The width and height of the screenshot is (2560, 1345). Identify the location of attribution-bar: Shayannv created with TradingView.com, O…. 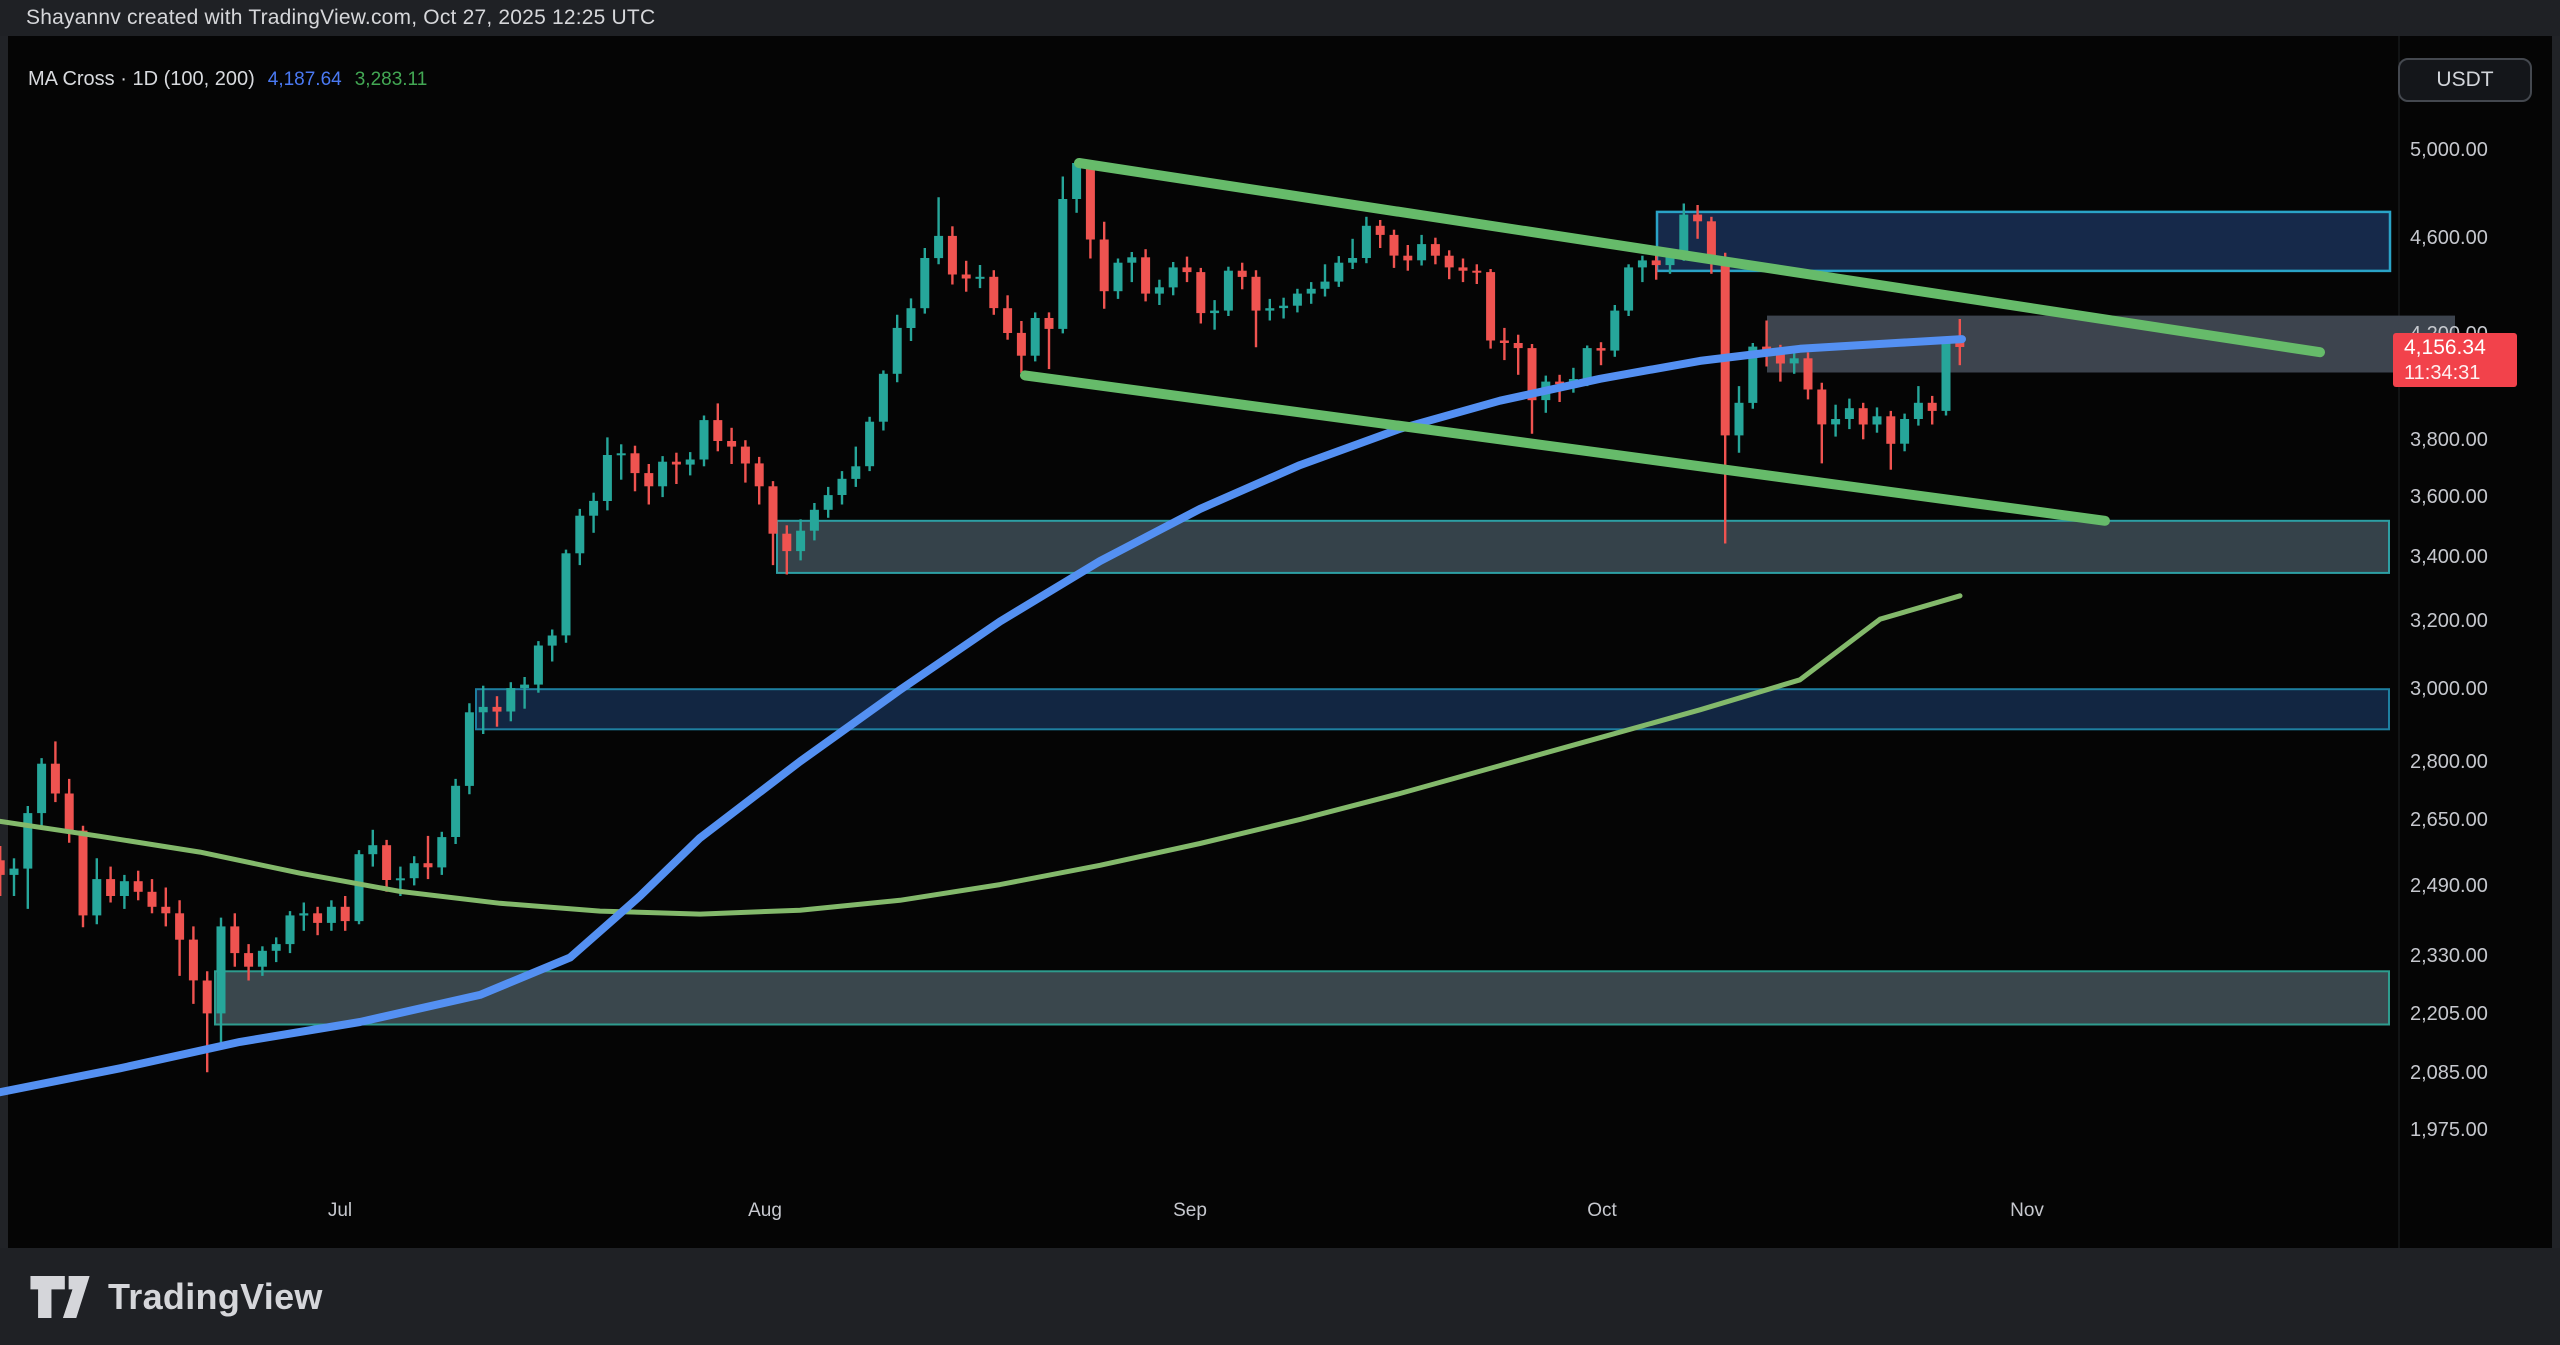
(1280, 18).